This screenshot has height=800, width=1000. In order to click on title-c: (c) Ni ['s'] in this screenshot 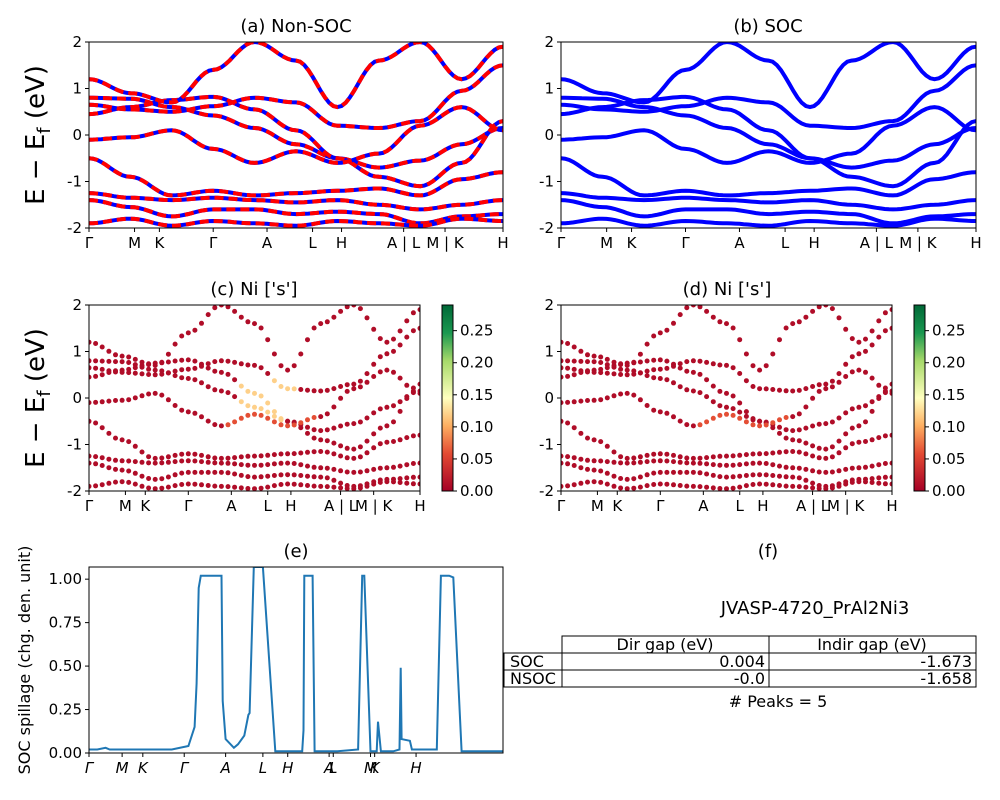, I will do `click(253, 289)`.